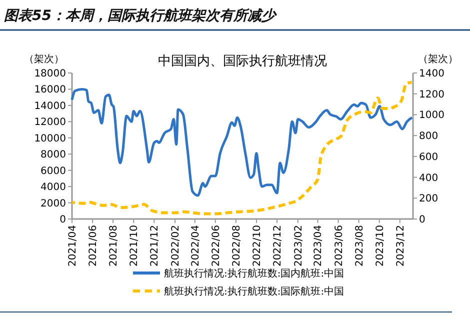  What do you see at coordinates (257, 246) in the screenshot?
I see `x-tick-label: 2022/10` at bounding box center [257, 246].